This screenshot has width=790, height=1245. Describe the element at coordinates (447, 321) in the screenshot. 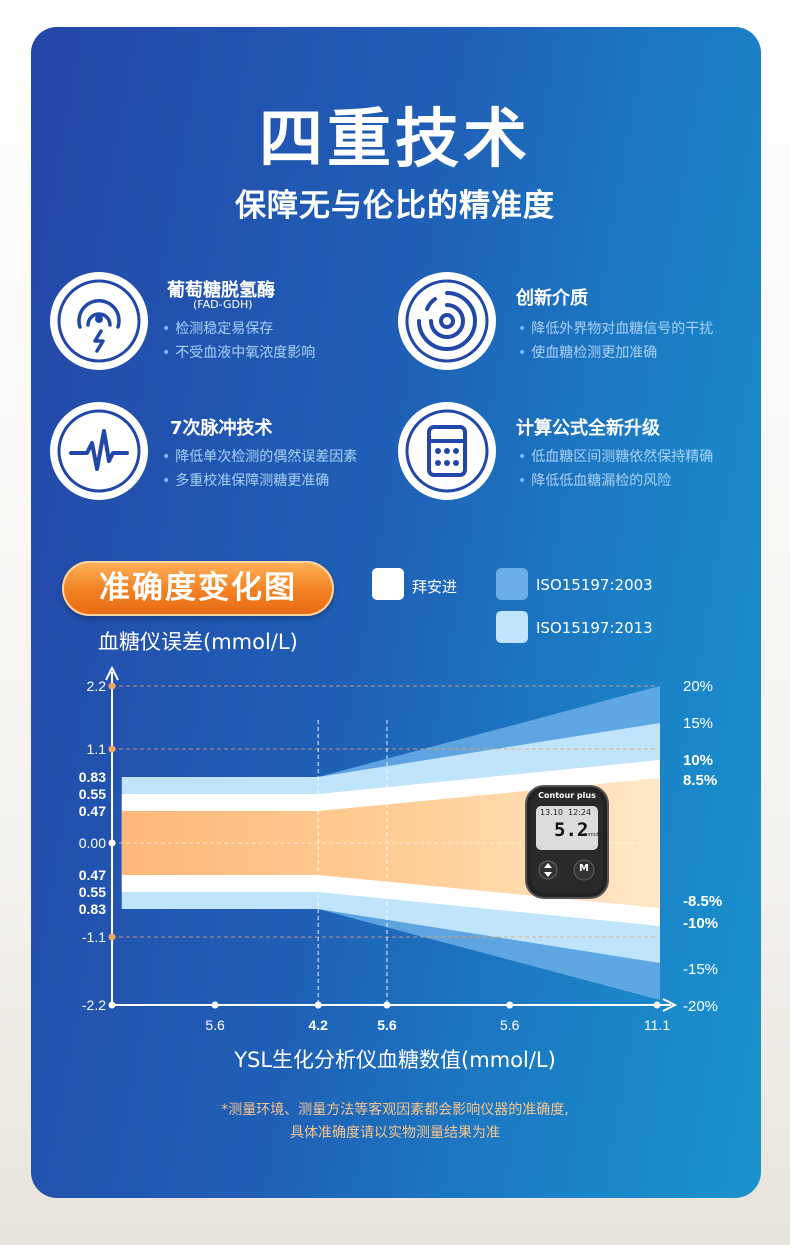

I see `concentric-rings-icon` at that location.